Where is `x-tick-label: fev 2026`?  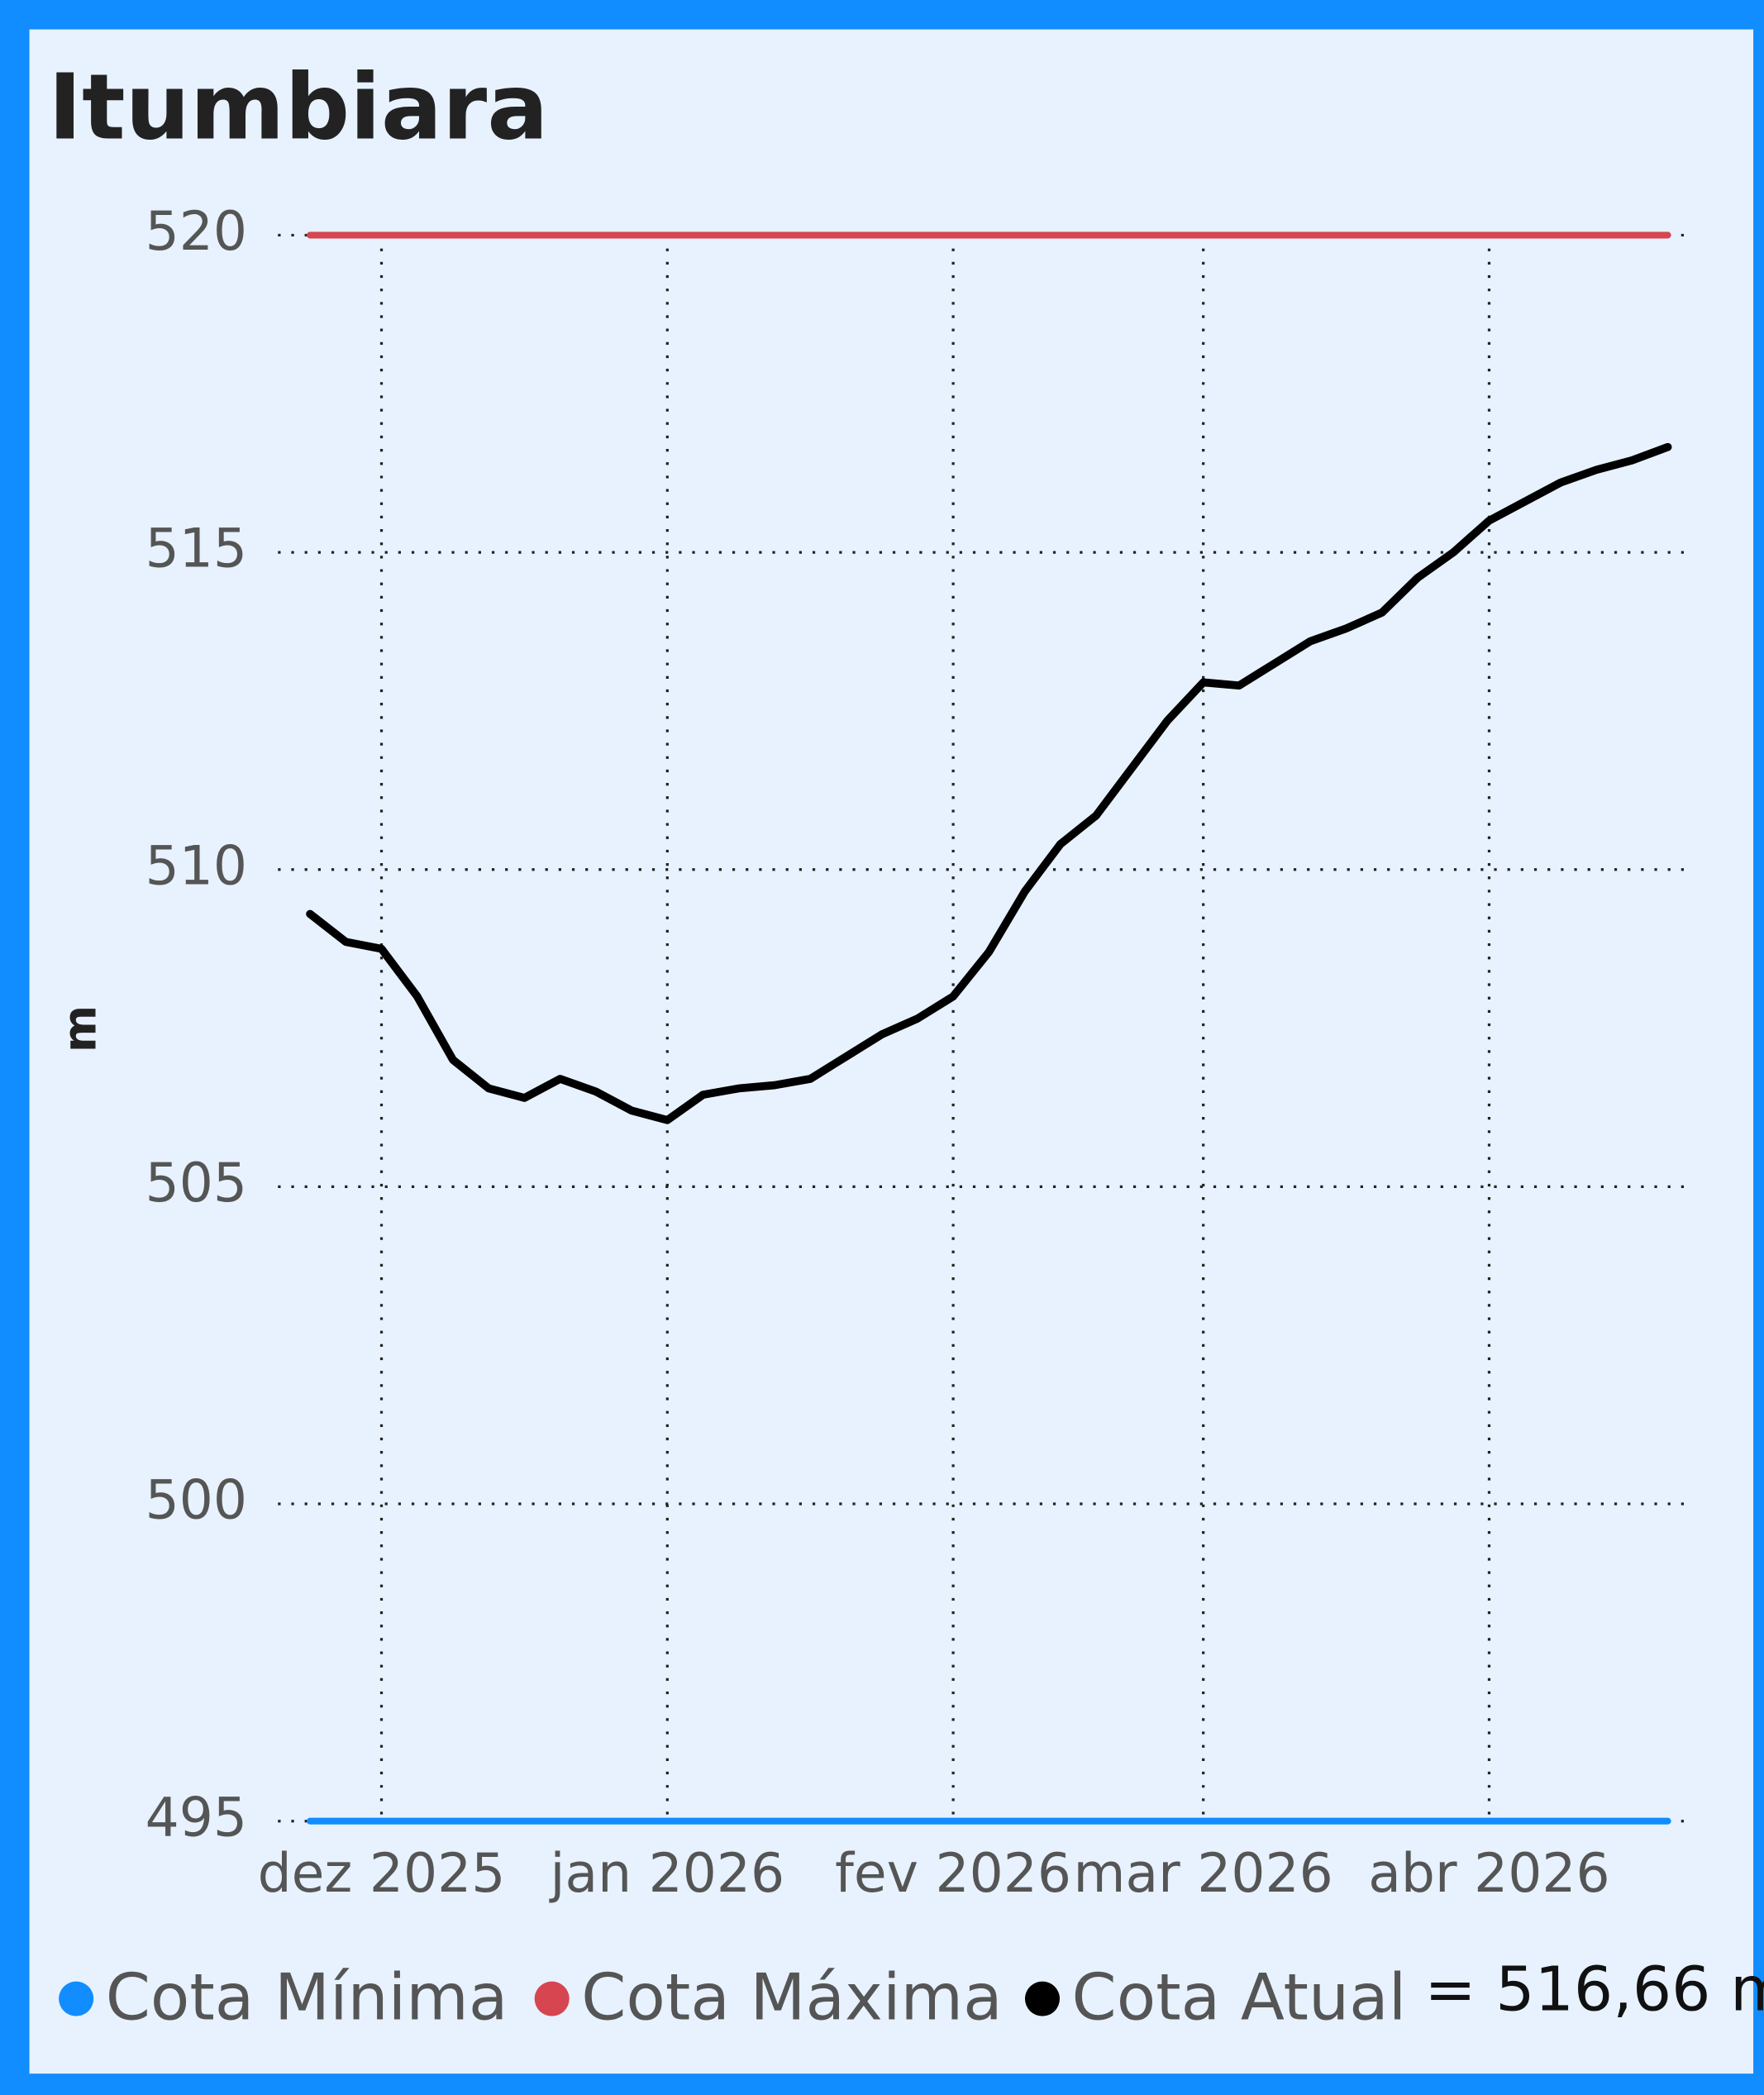
x-tick-label: fev 2026 is located at coordinates (953, 1874).